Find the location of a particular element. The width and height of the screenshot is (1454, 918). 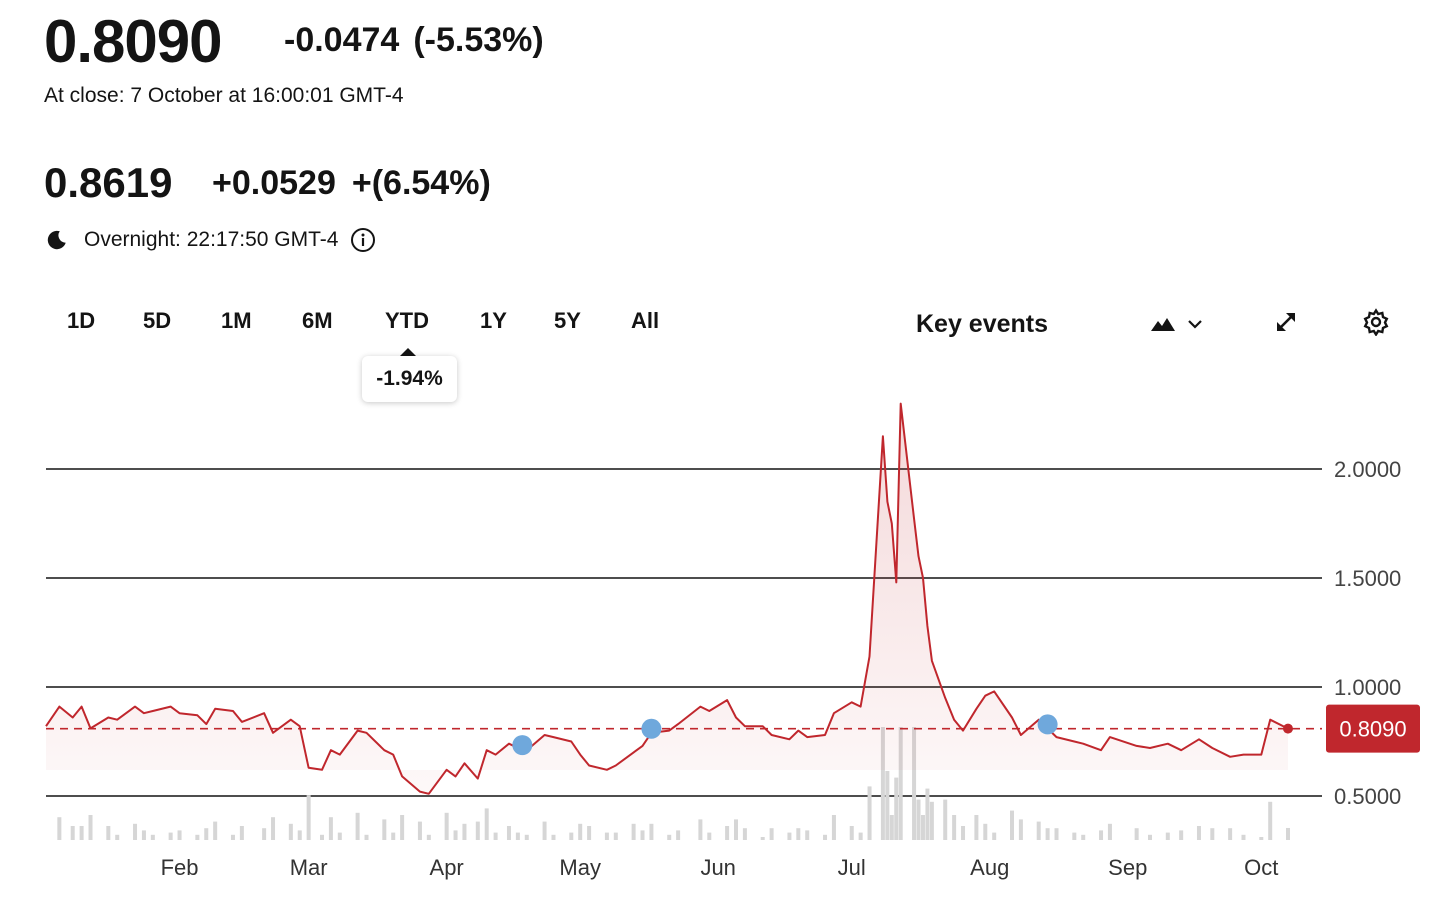

range-tab-1y: 1Y is located at coordinates (493, 320).